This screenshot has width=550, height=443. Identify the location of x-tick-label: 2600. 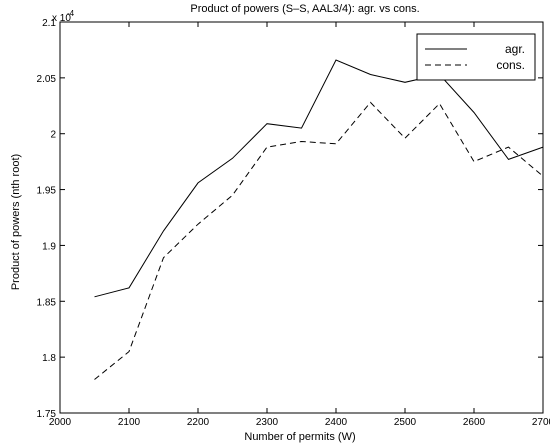
(474, 422).